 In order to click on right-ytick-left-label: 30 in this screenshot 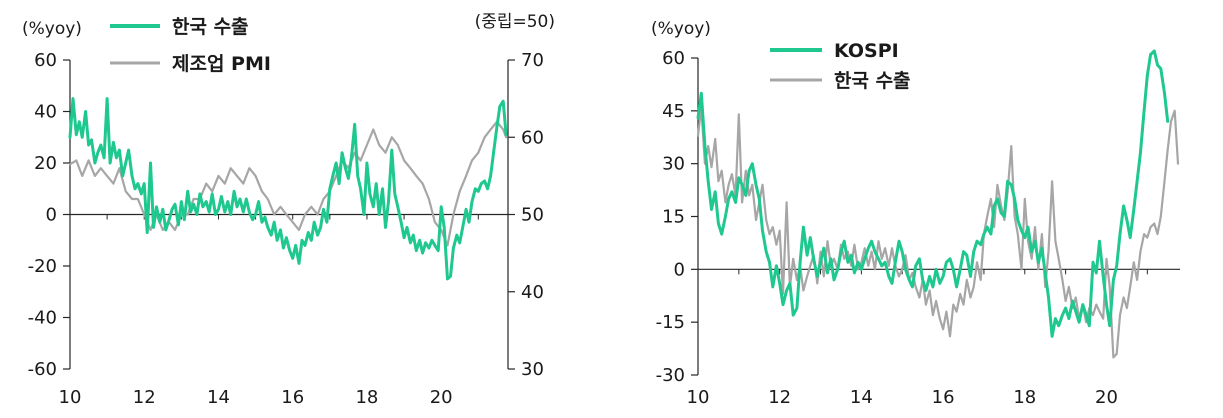, I will do `click(673, 164)`.